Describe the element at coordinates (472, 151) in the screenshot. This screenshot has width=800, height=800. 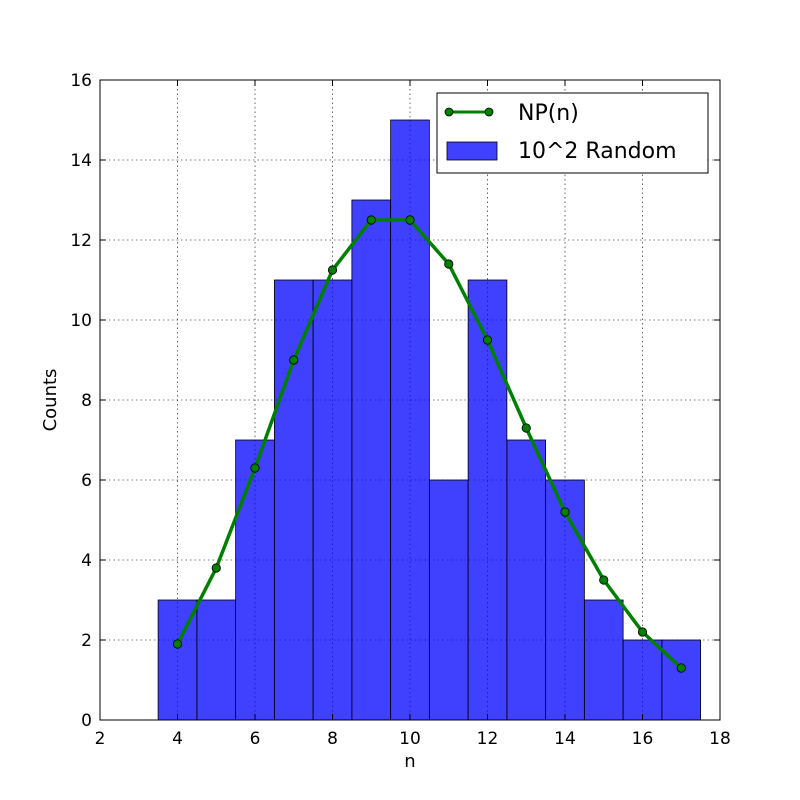
I see `legend-bar-swatch` at that location.